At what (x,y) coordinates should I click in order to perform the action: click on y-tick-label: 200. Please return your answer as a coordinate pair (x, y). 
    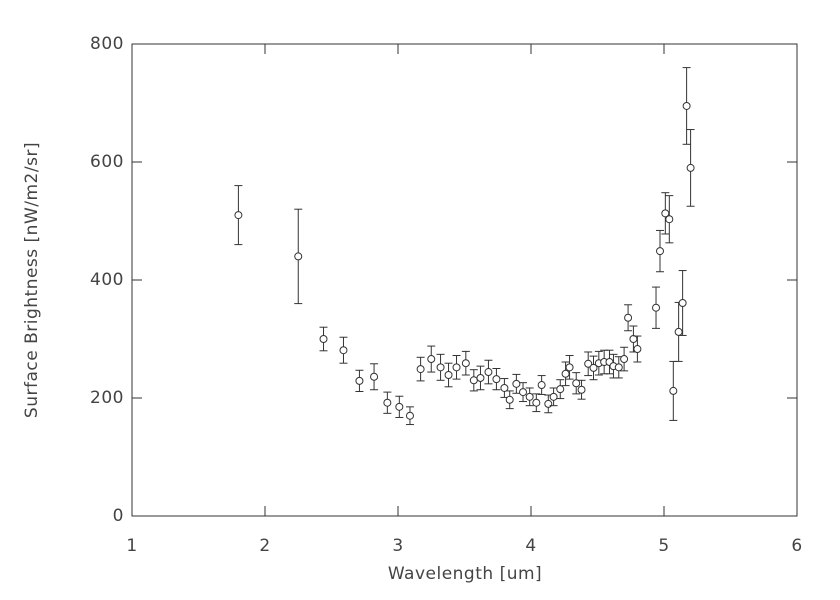
    Looking at the image, I should click on (107, 398).